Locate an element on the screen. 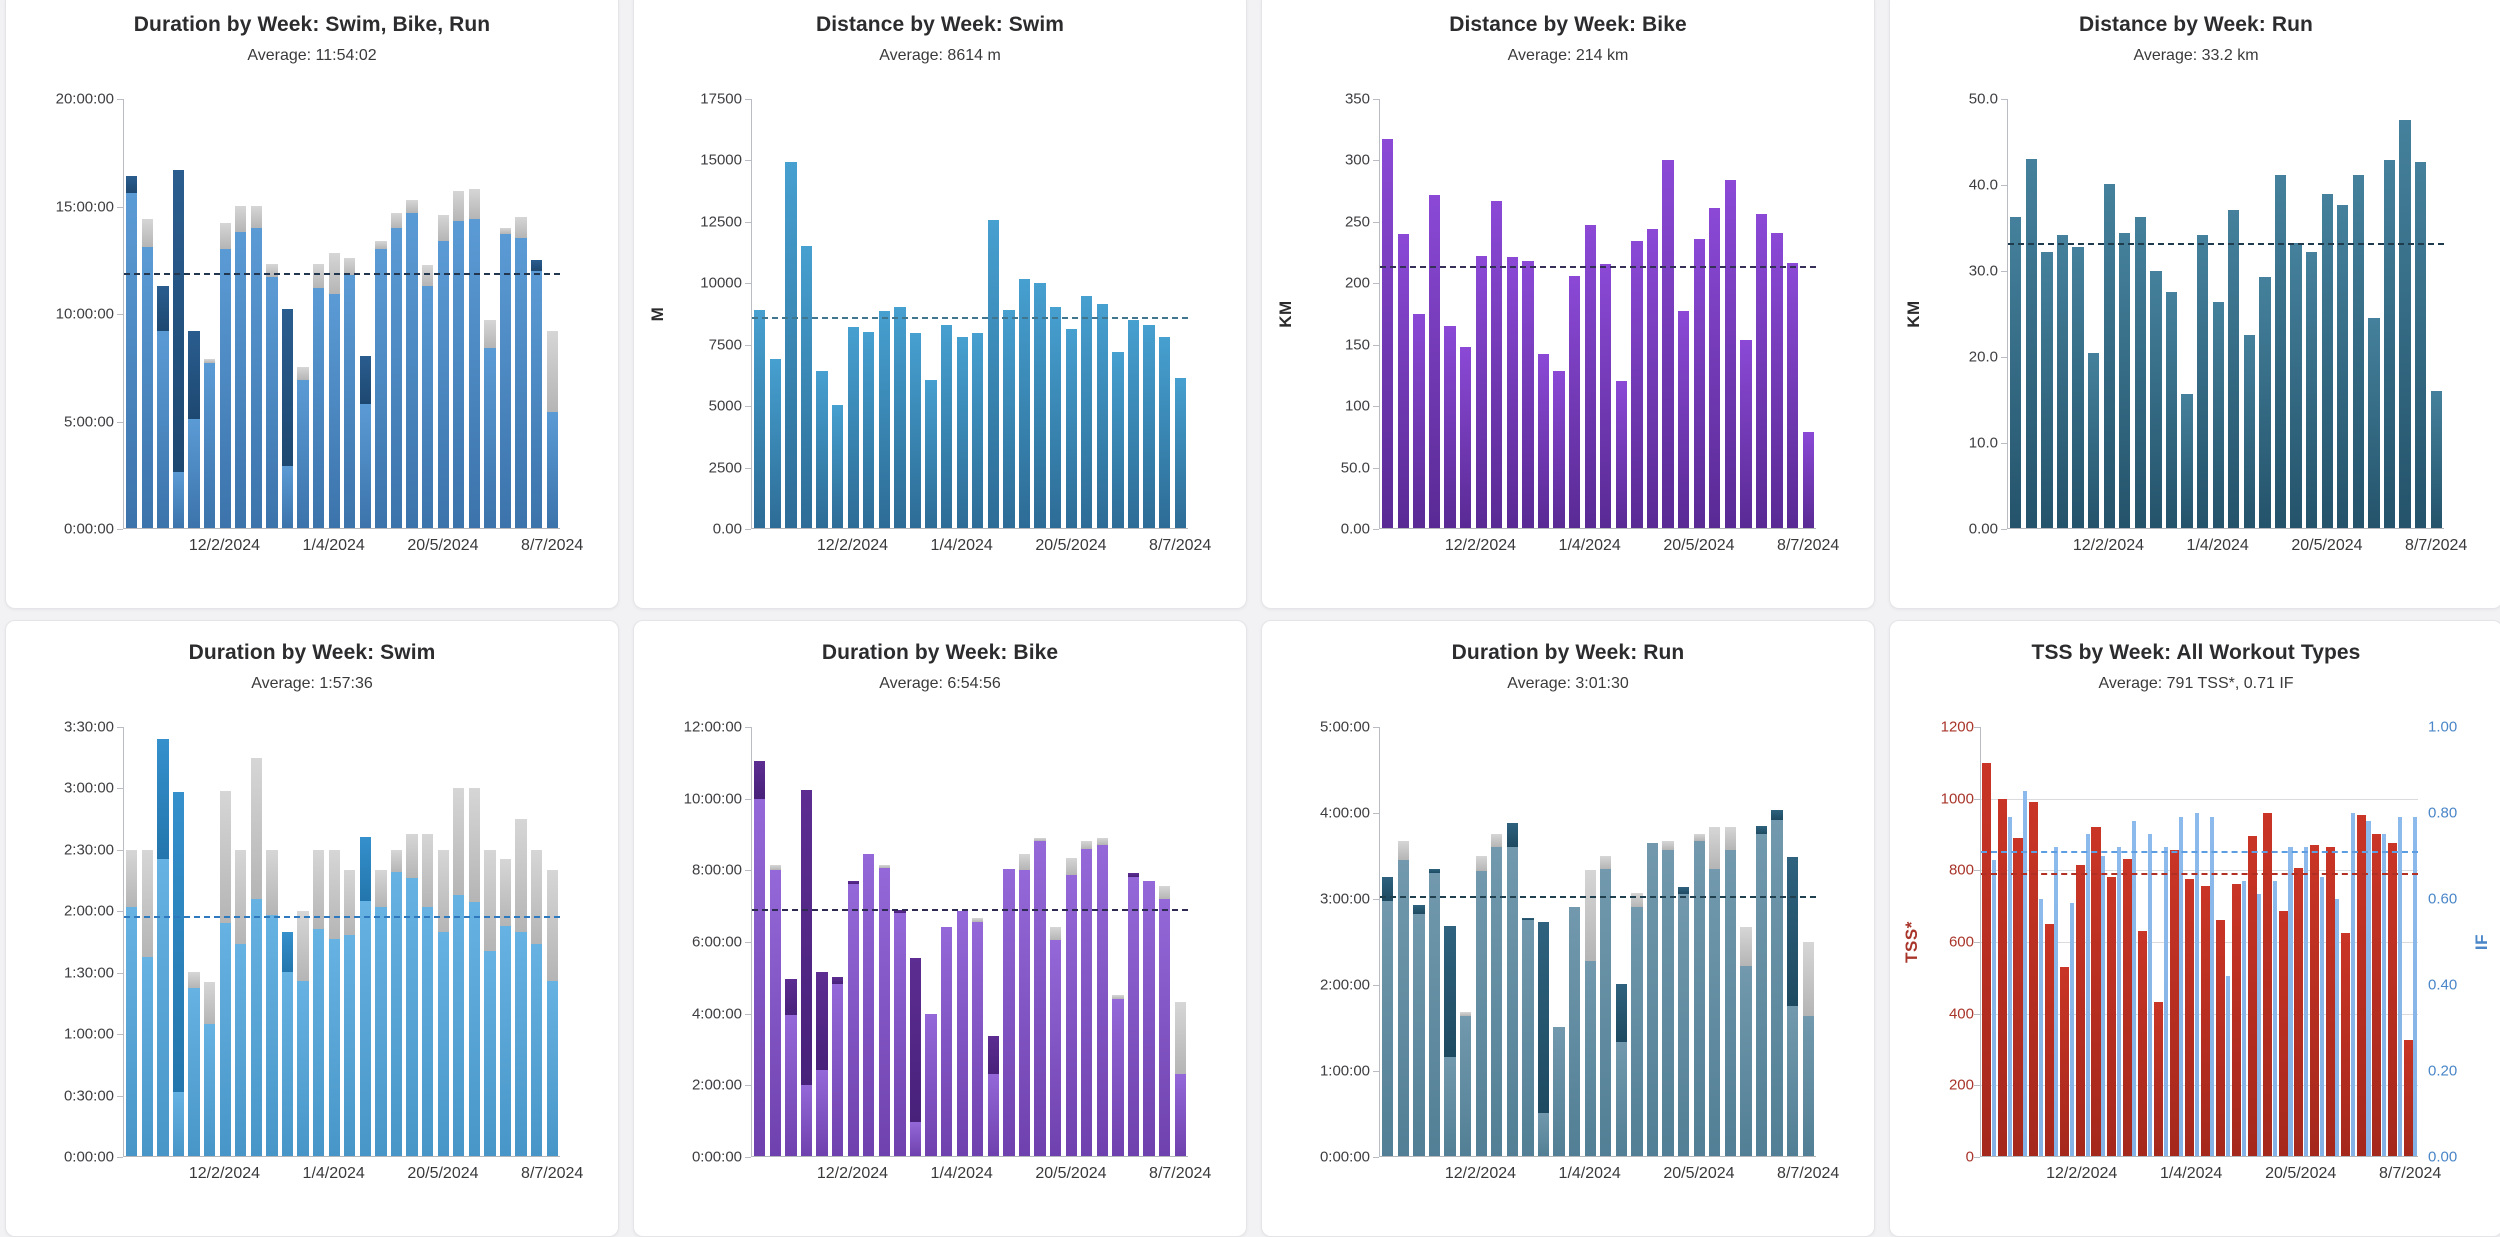 The image size is (2500, 1237). plot-area is located at coordinates (341, 942).